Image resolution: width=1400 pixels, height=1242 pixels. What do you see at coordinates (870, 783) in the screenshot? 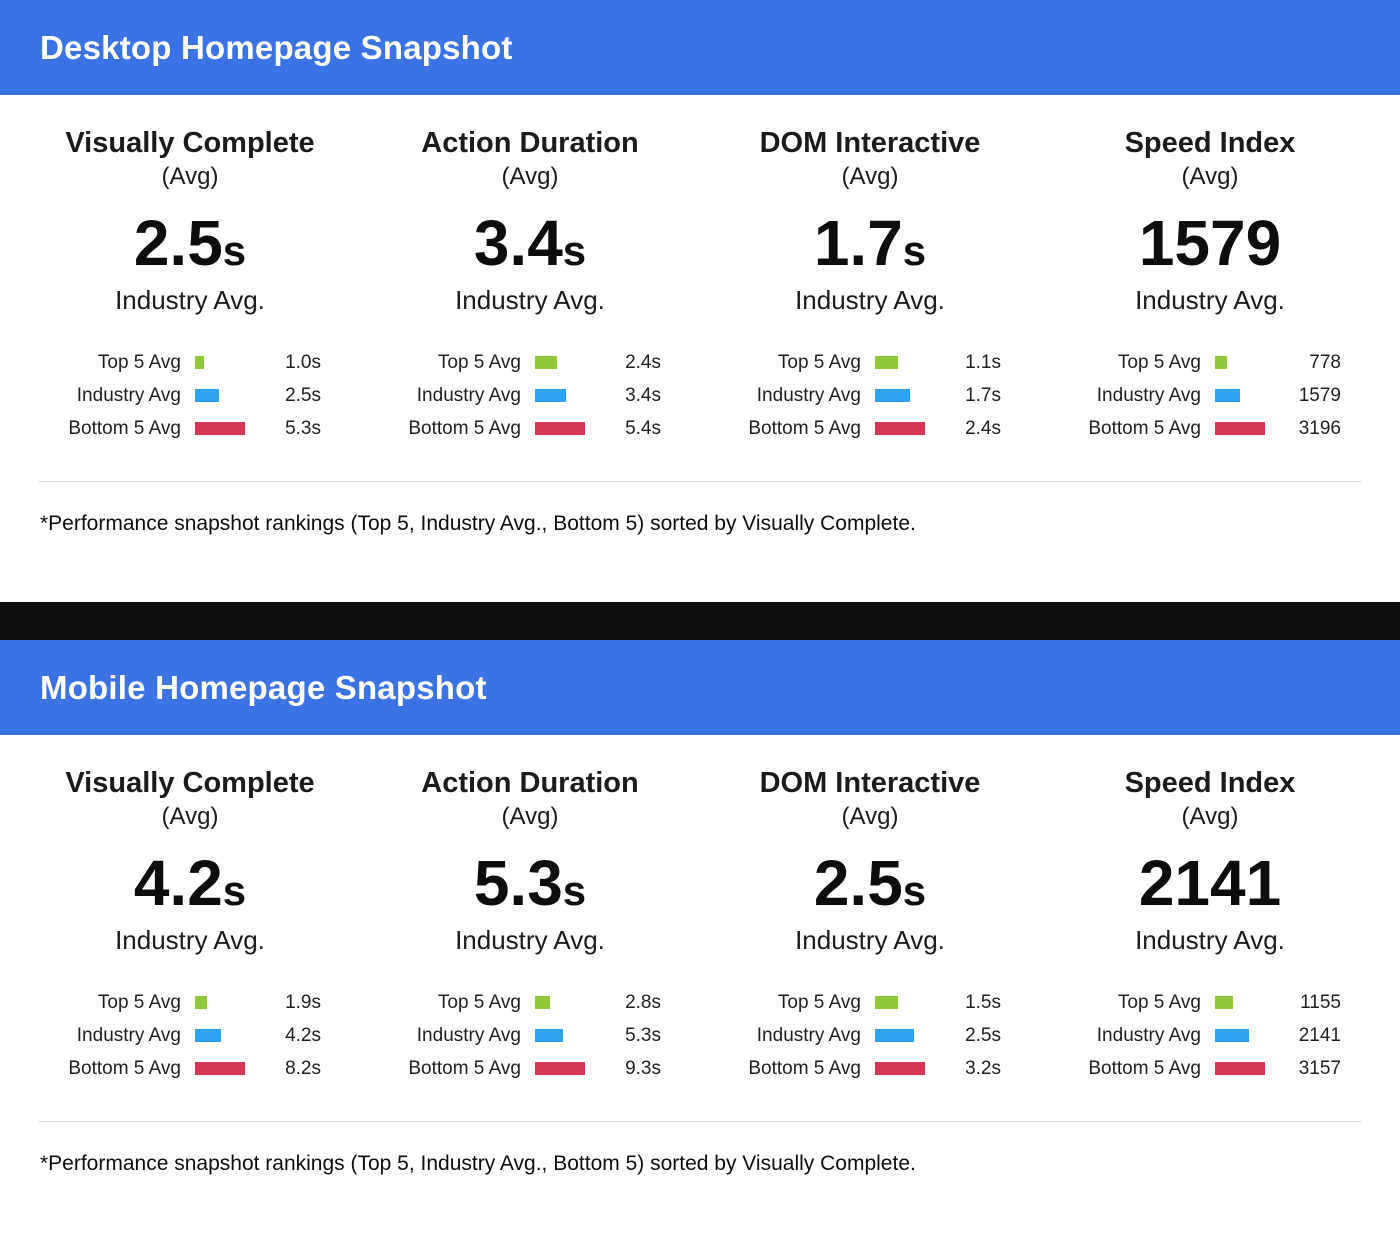
I see `metric-title: DOM Interactive` at bounding box center [870, 783].